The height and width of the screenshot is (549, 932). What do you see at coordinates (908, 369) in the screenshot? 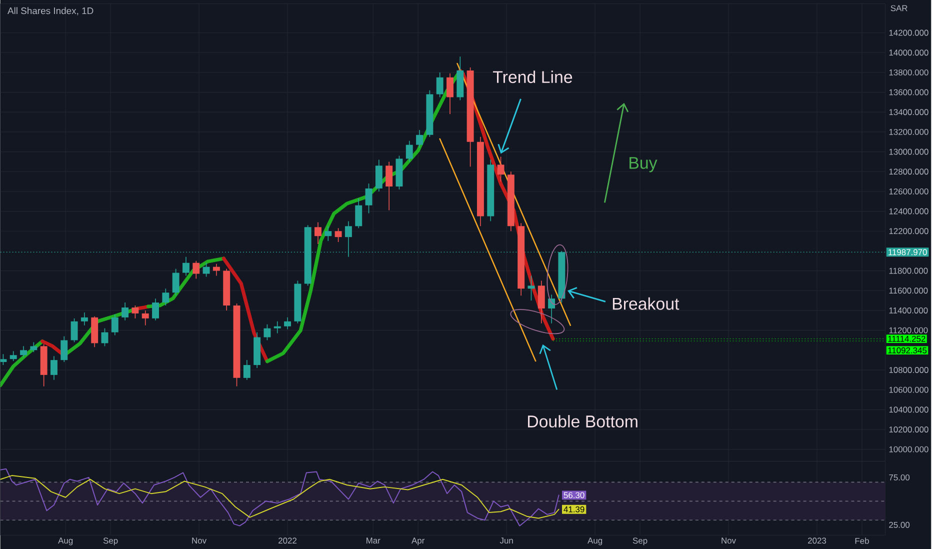
I see `y-tick-label: 10800.000` at bounding box center [908, 369].